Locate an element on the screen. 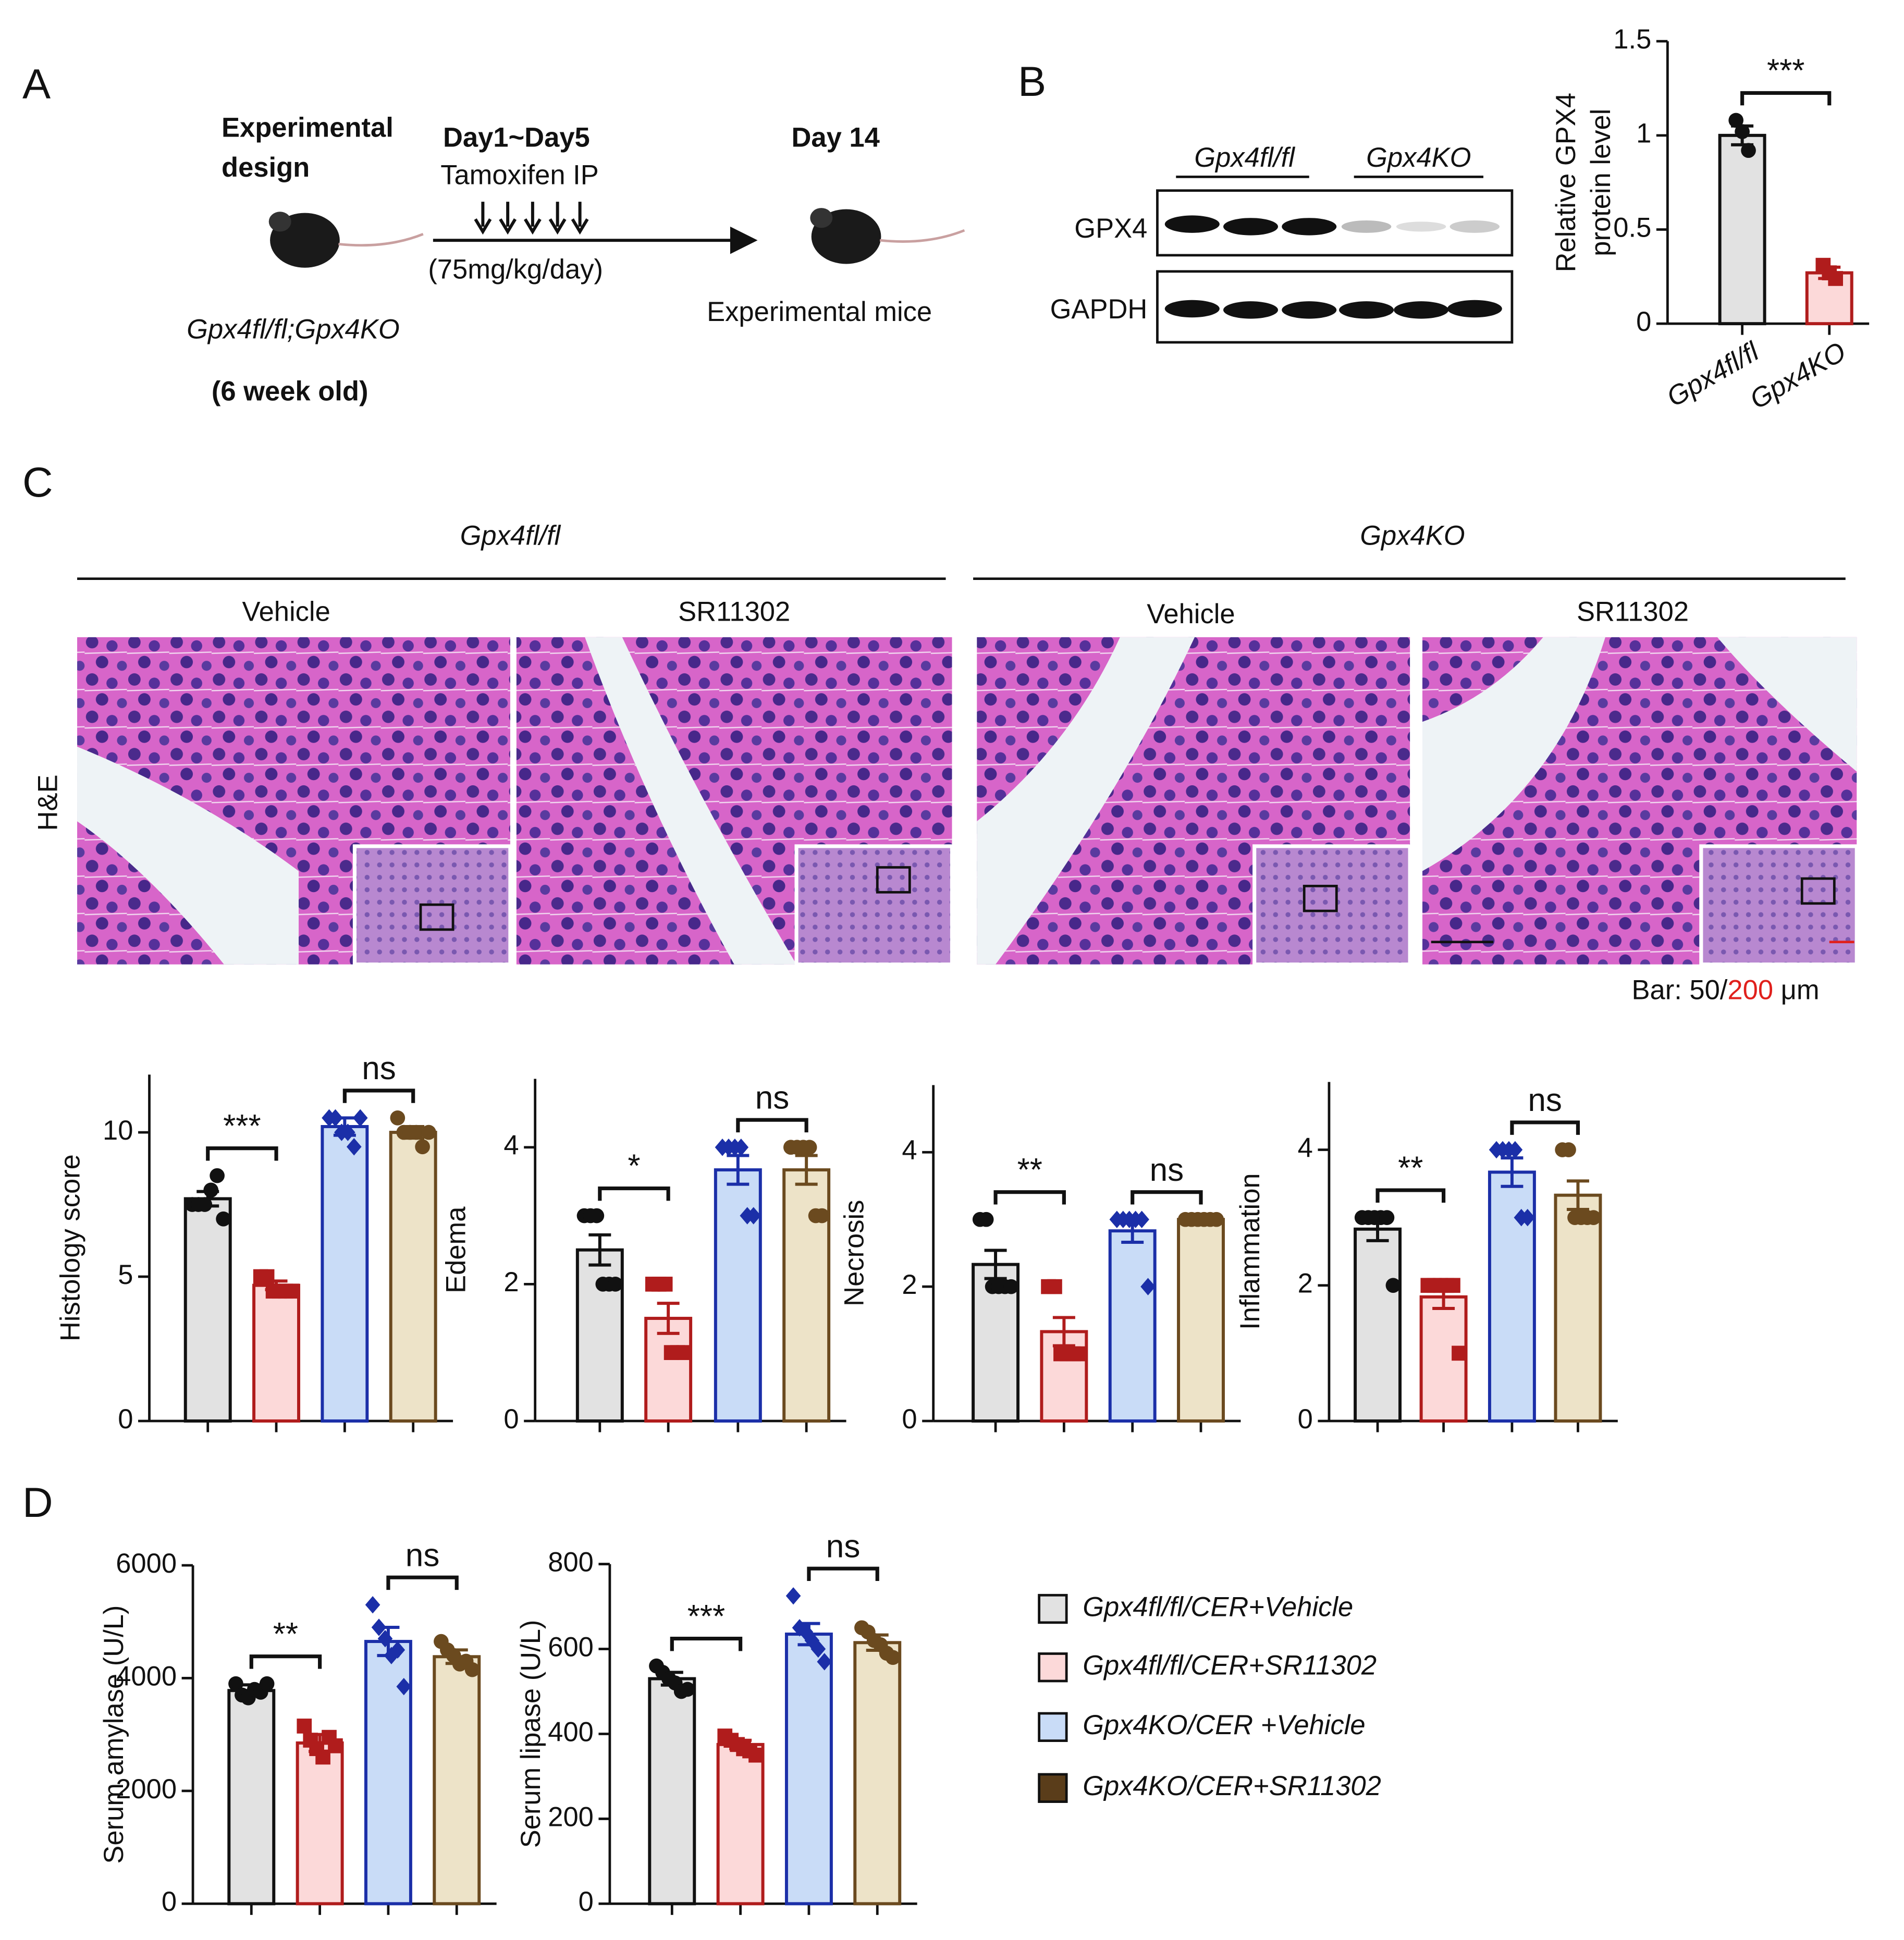  x-tick-label: Gpx4KO is located at coordinates (1798, 375).